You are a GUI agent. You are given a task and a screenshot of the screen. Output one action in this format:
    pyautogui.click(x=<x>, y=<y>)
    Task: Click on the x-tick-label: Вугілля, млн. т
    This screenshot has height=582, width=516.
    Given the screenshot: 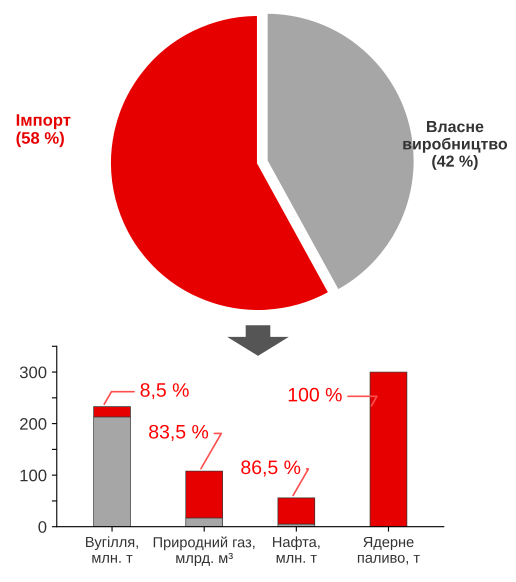 What is the action you would take?
    pyautogui.click(x=112, y=549)
    